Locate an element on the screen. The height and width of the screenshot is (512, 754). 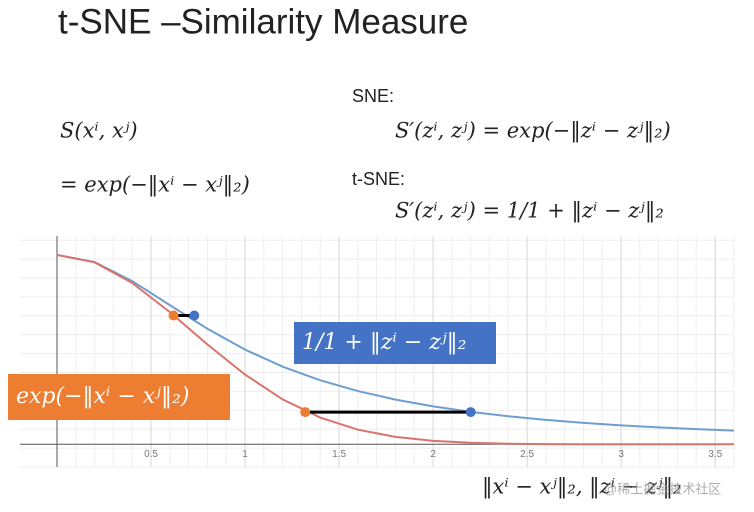
legend-label: 1/1 + ‖zⁱ − zʲ‖₂ is located at coordinates (384, 342).